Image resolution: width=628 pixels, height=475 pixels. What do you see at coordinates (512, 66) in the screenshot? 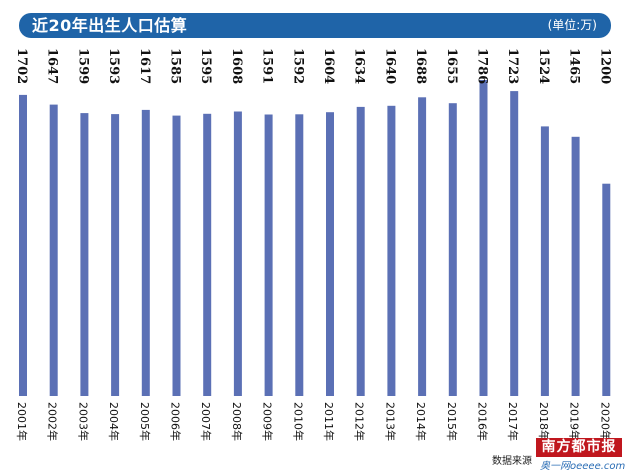
I see `value-label: 1723` at bounding box center [512, 66].